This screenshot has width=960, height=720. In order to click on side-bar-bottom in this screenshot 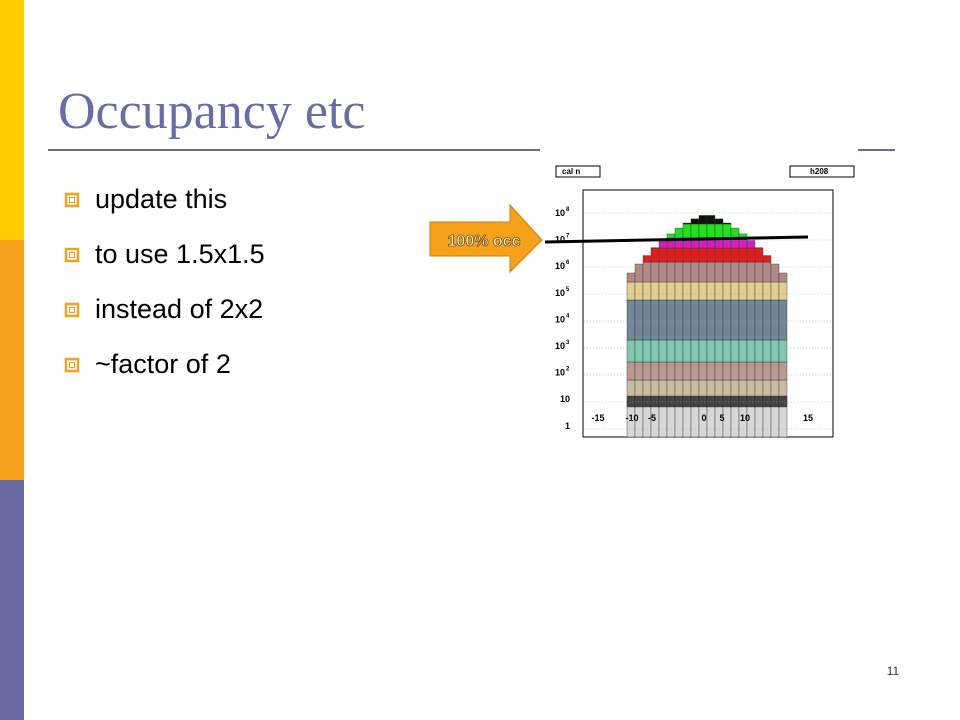, I will do `click(12, 600)`.